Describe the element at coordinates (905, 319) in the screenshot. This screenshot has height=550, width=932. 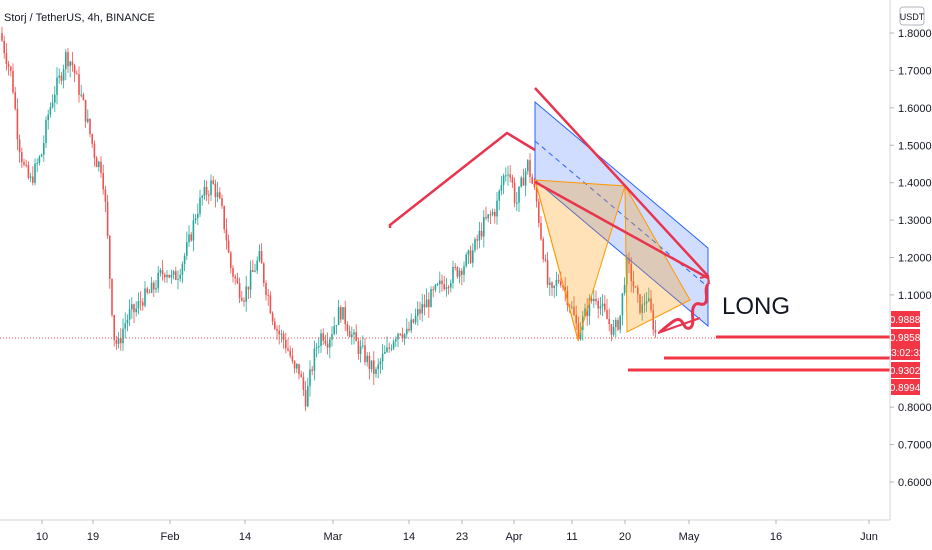
I see `price-marker-tag` at that location.